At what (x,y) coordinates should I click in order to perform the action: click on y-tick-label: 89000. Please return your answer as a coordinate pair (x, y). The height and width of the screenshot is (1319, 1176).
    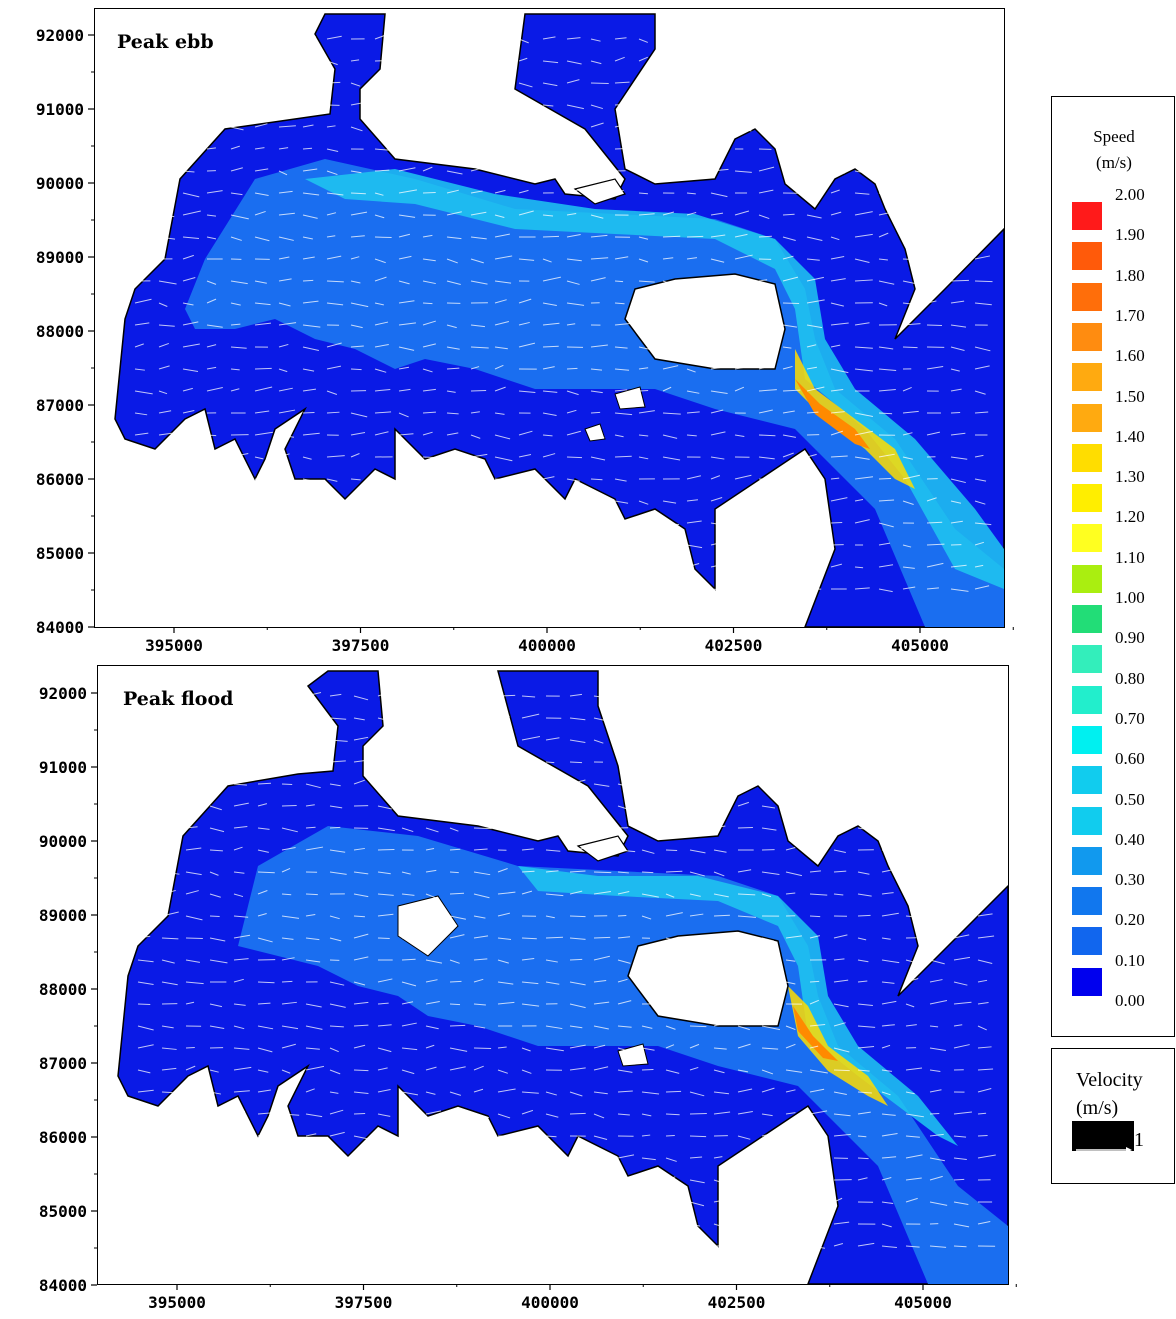
    Looking at the image, I should click on (63, 915).